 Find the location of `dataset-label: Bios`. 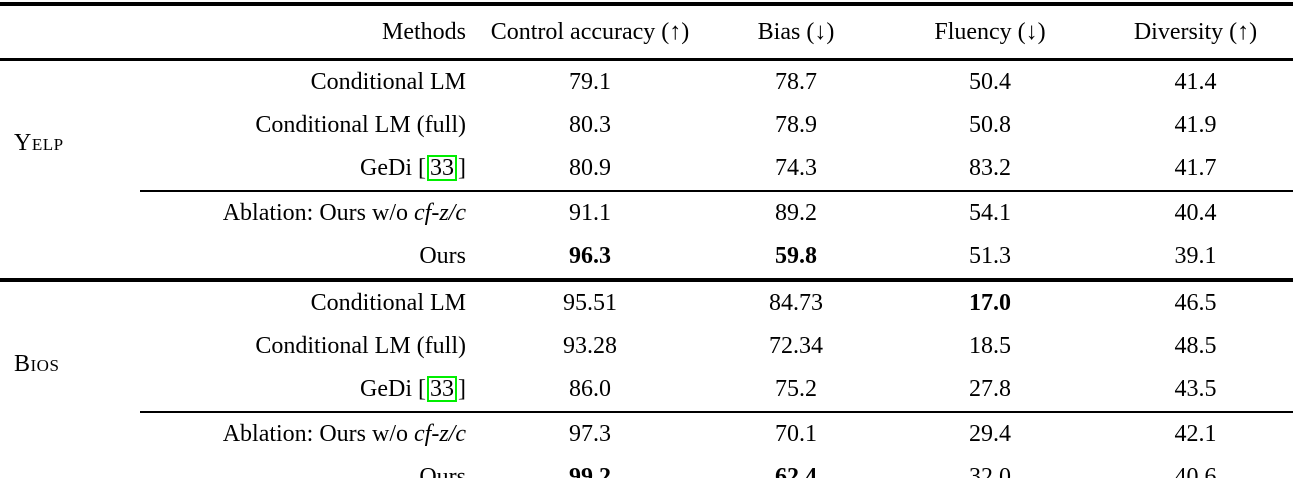

dataset-label: Bios is located at coordinates (37, 364).